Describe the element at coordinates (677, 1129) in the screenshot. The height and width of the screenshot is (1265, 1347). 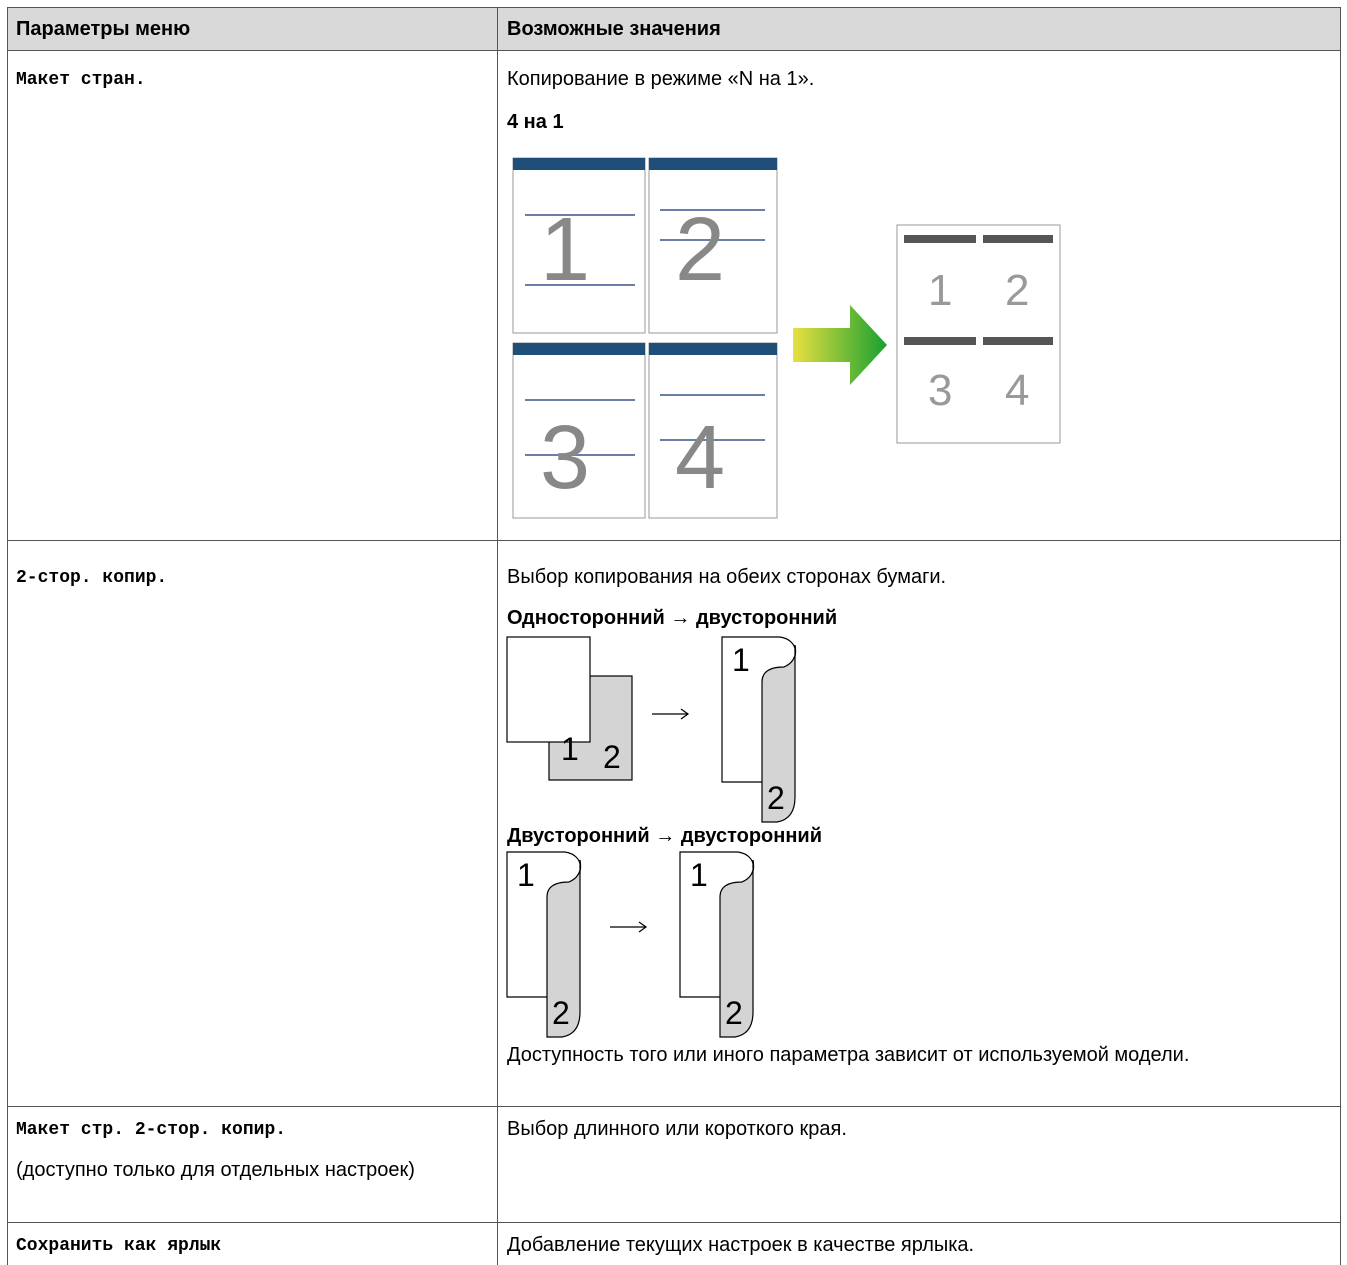
I see `description: Выбор длинного или короткого края.` at that location.